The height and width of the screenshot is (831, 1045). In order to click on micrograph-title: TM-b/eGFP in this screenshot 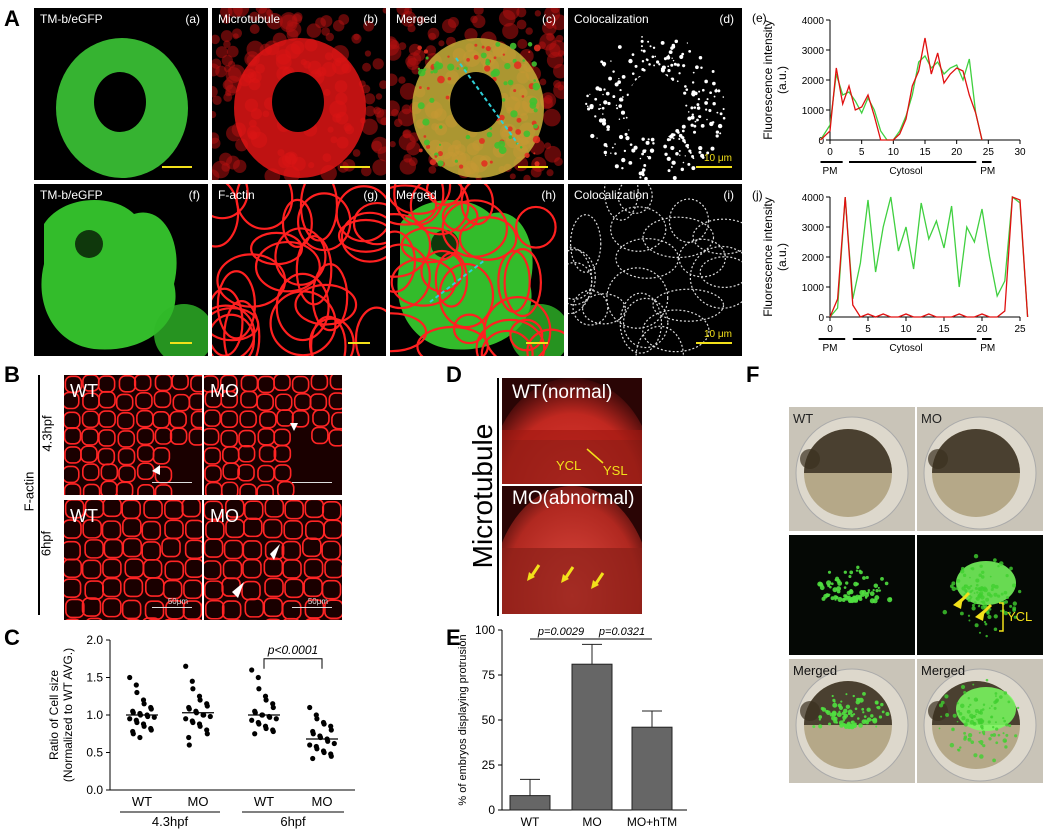, I will do `click(71, 19)`.